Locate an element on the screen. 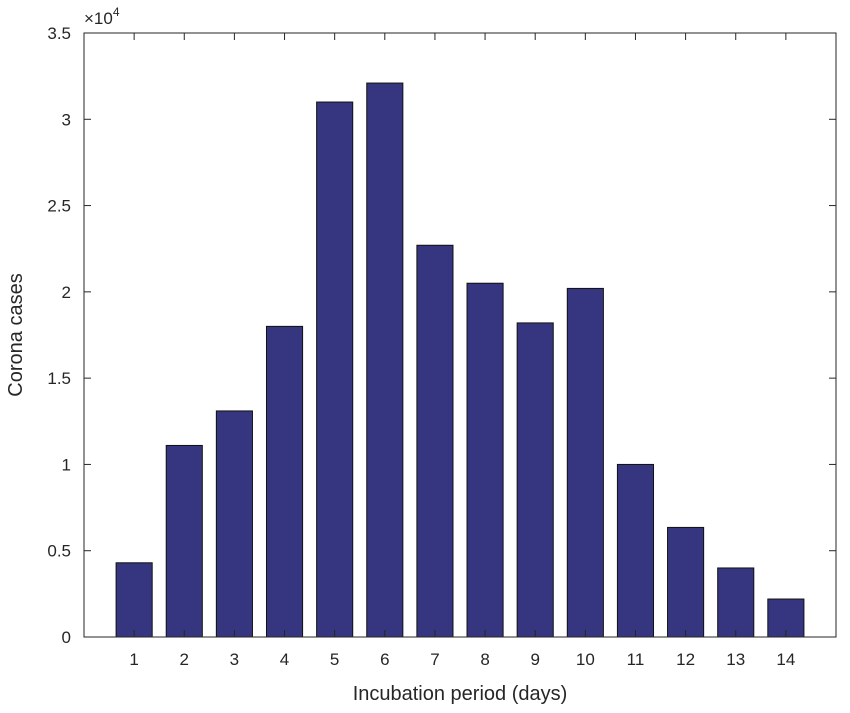 Image resolution: width=850 pixels, height=713 pixels. y-tick-label: 1.5 is located at coordinates (59, 378).